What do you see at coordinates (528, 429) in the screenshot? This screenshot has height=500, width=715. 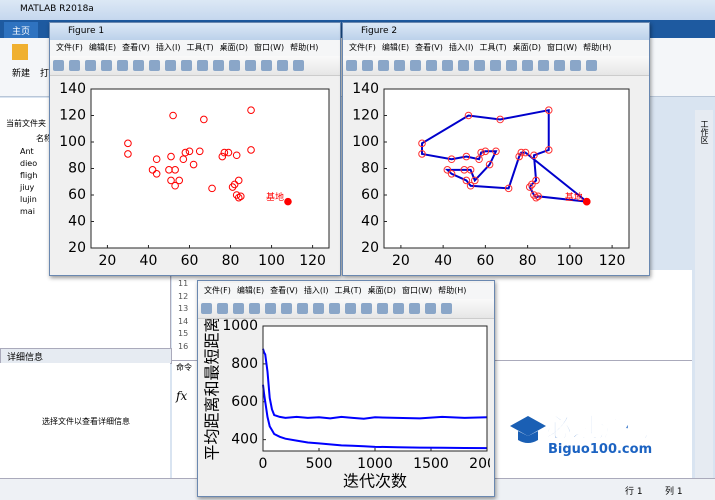 I see `logo` at bounding box center [528, 429].